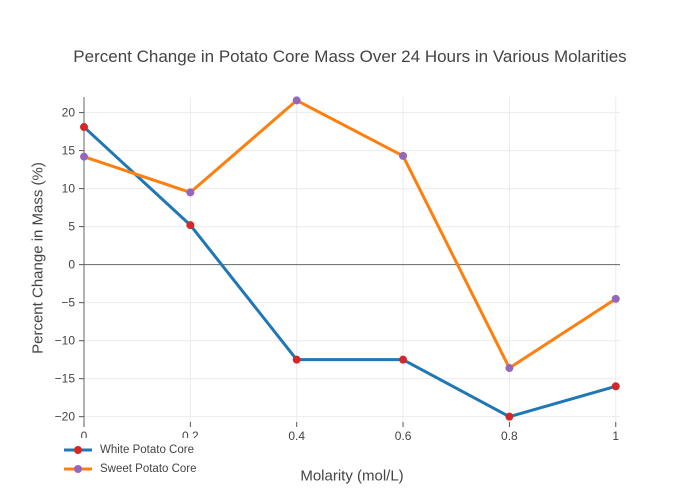 The image size is (700, 500). Describe the element at coordinates (68, 303) in the screenshot. I see `y-tick-label: −5` at that location.